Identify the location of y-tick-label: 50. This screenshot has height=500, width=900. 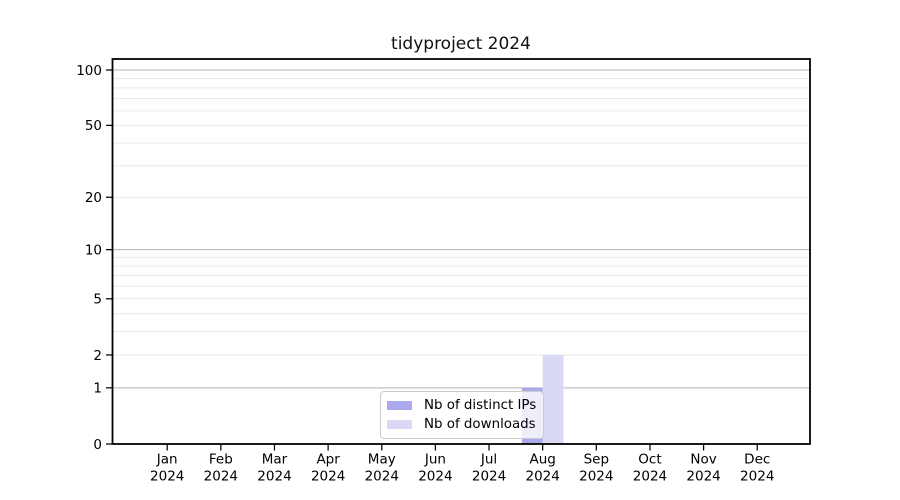
(93, 126).